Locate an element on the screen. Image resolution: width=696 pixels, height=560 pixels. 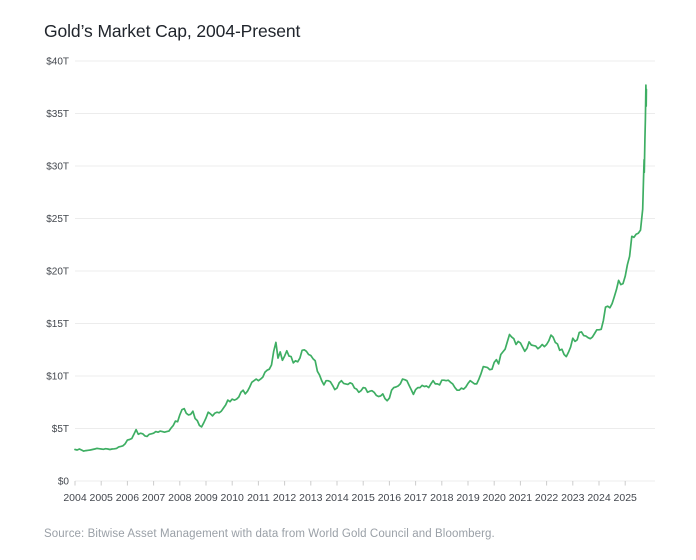
x-tick-label: 2025 is located at coordinates (626, 498).